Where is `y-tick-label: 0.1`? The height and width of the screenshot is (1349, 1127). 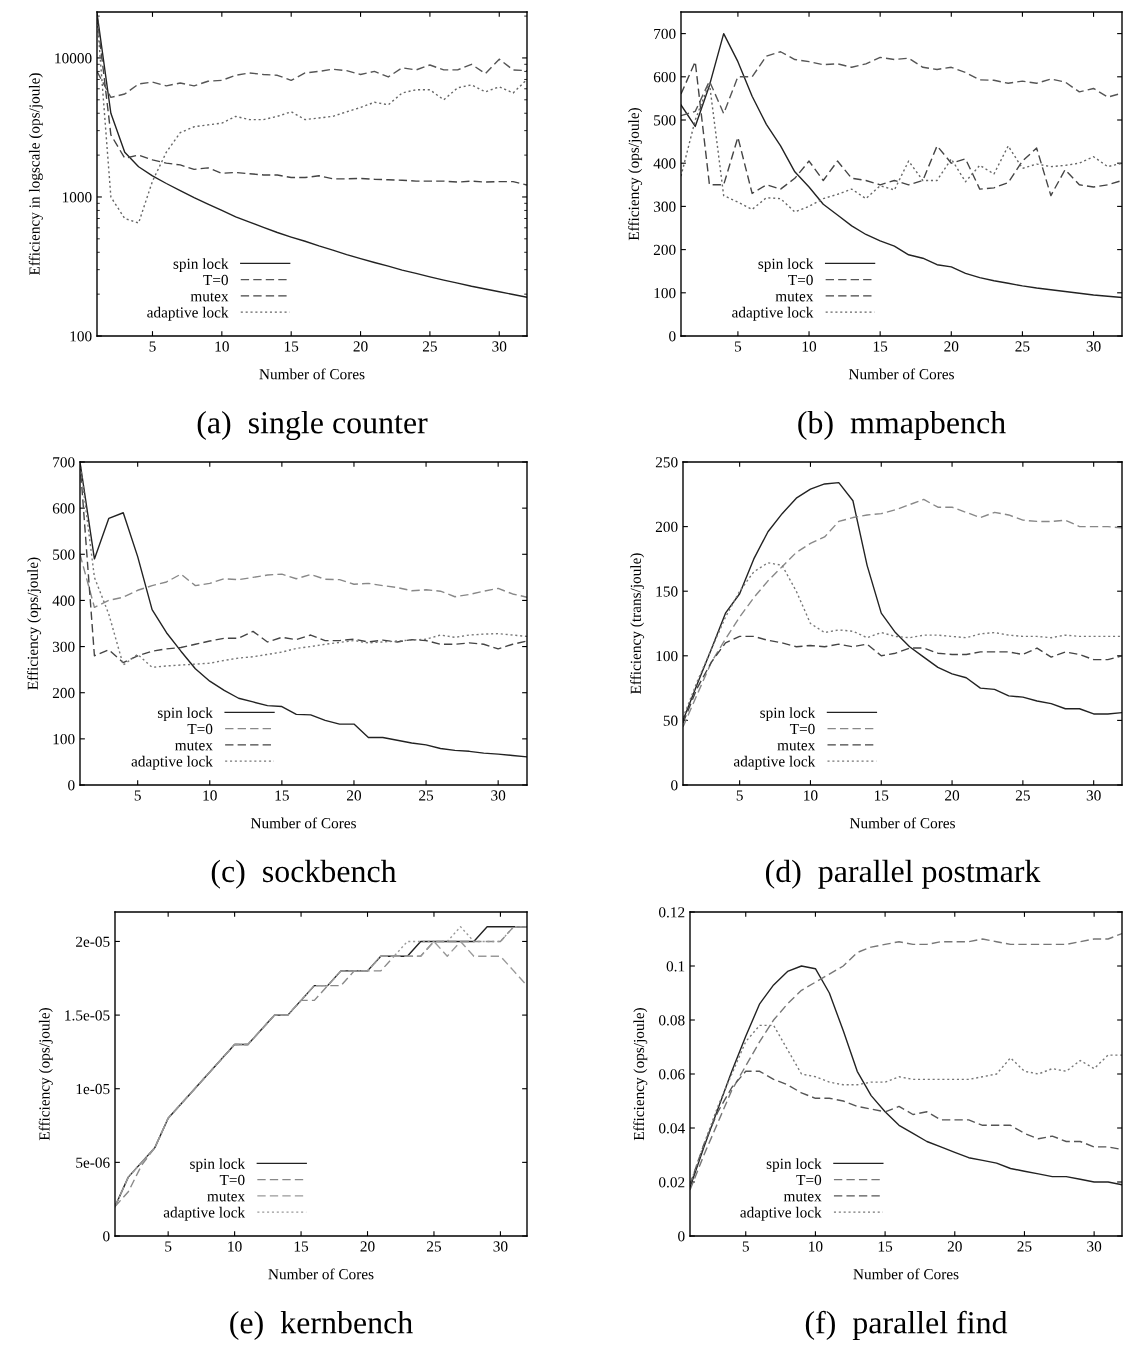 y-tick-label: 0.1 is located at coordinates (675, 966).